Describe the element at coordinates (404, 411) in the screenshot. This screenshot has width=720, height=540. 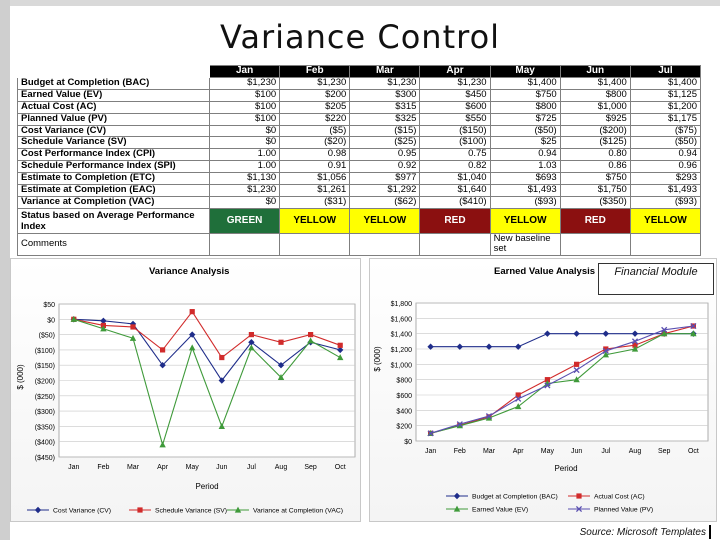
I see `y-tick-label: $400` at that location.